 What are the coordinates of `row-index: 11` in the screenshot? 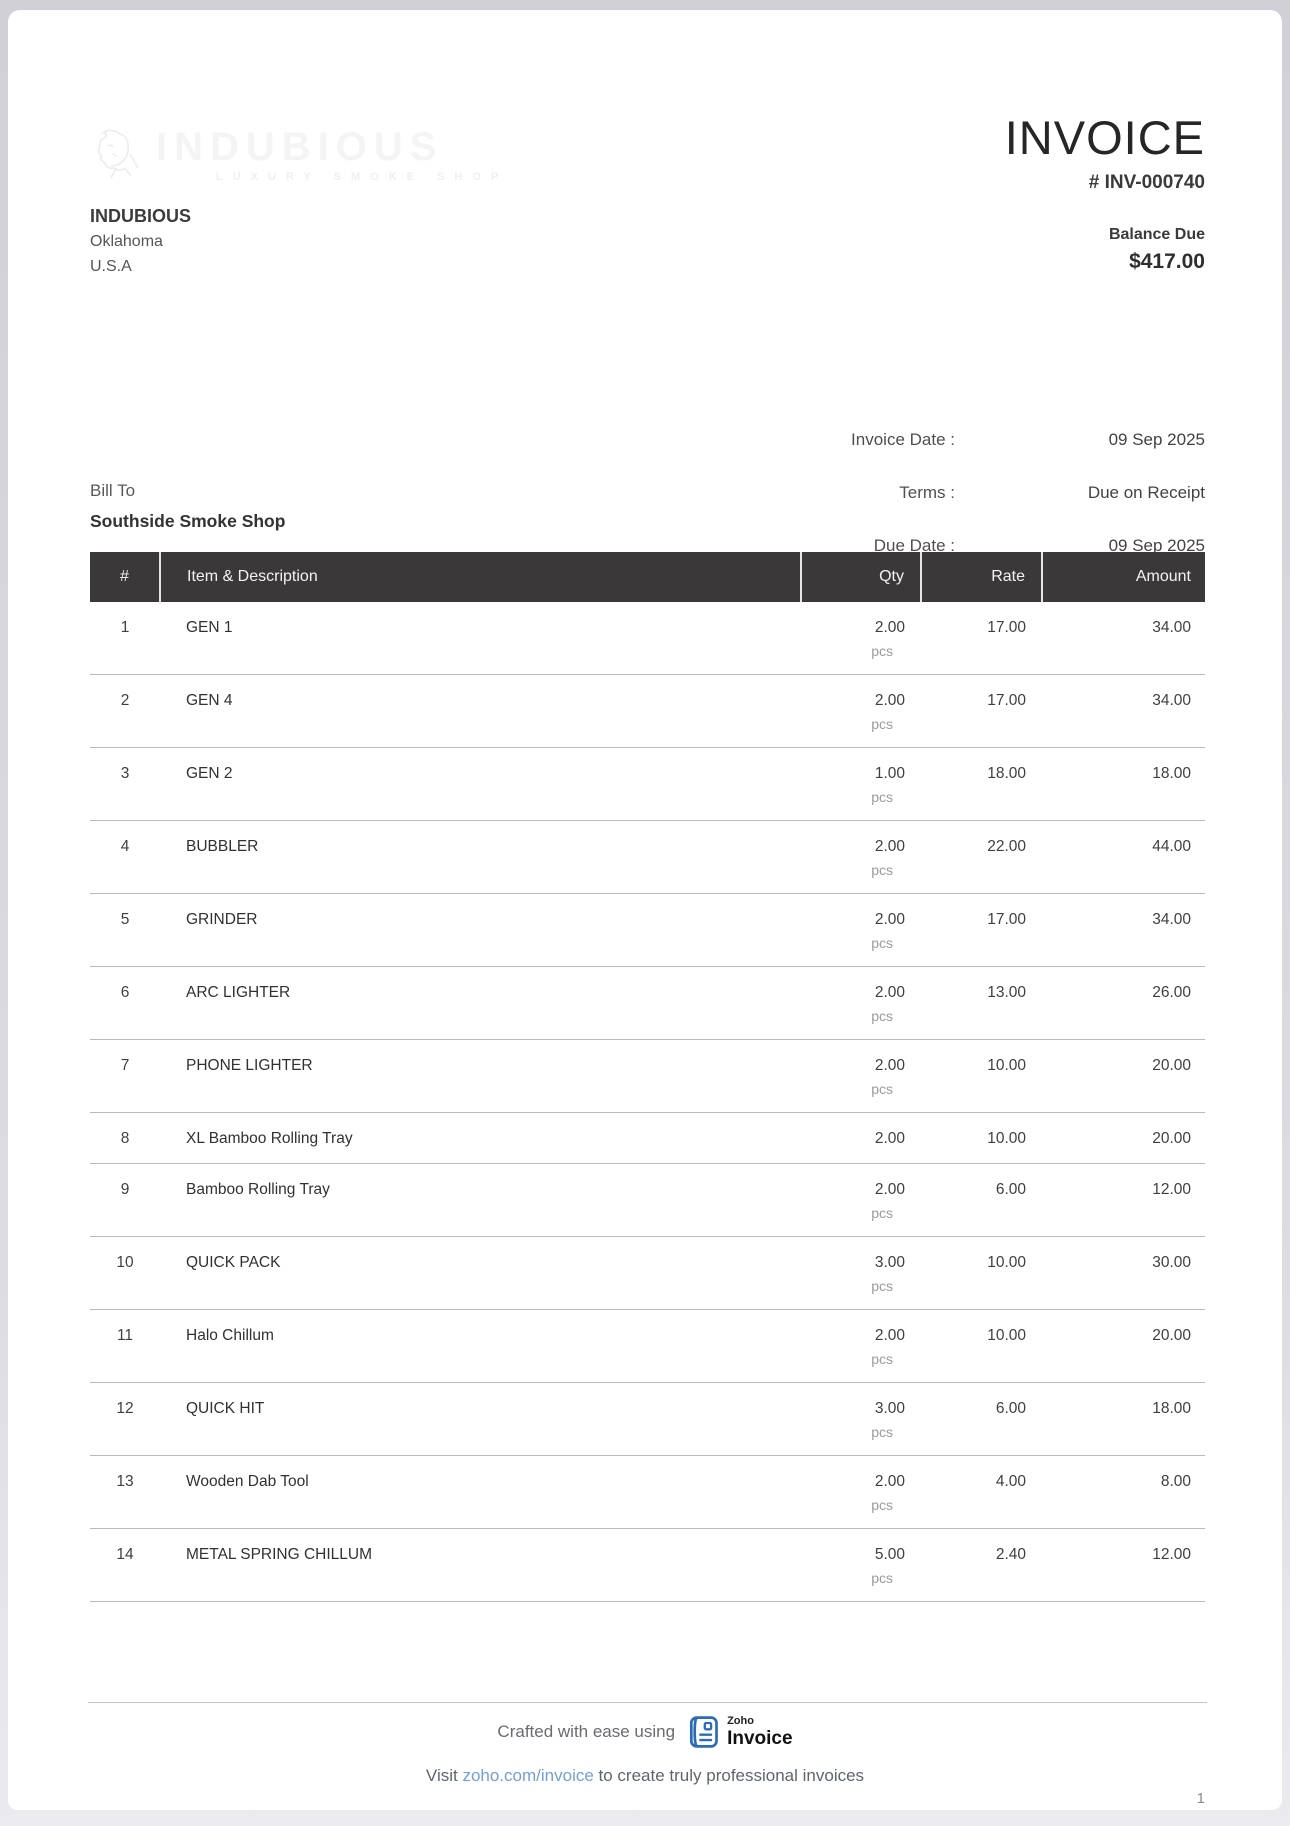 It's located at (125, 1346).